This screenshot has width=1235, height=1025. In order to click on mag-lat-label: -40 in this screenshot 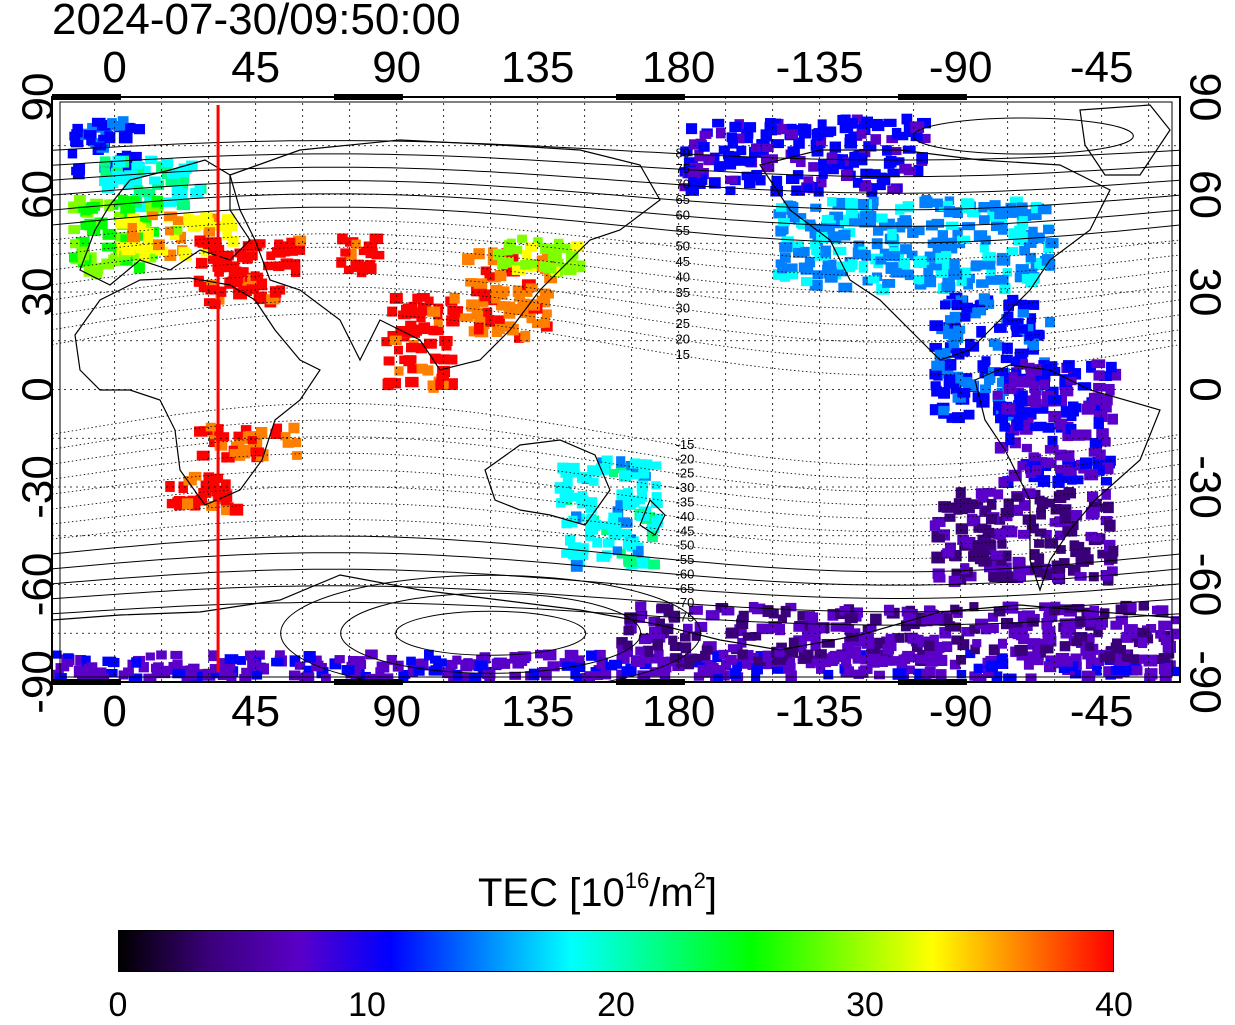, I will do `click(685, 516)`.